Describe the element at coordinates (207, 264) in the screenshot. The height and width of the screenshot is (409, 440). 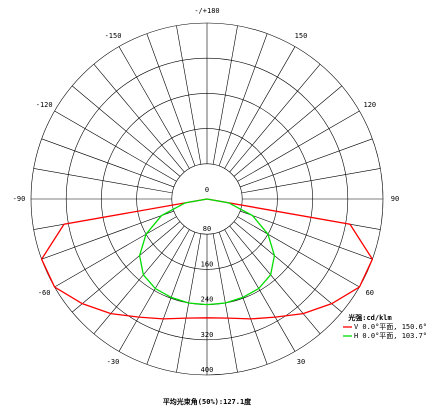
I see `r-tick-label: 160` at that location.